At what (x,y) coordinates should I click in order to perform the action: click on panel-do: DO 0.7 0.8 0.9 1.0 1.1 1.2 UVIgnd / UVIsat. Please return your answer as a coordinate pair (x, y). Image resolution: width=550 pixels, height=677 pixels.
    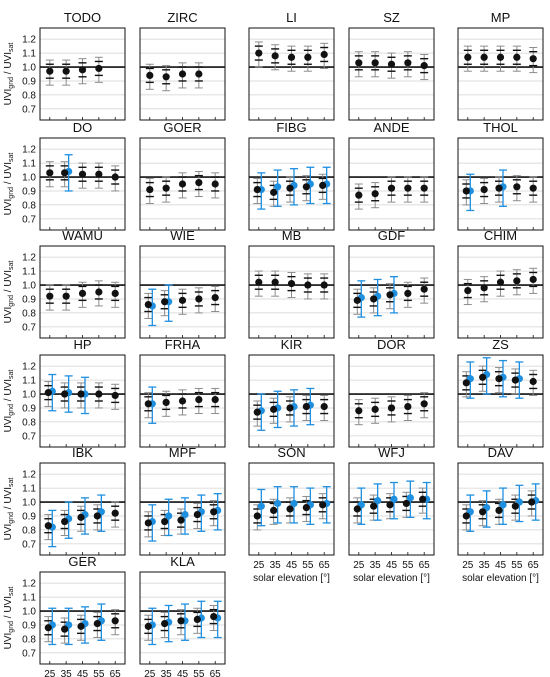
    Looking at the image, I should click on (64, 175).